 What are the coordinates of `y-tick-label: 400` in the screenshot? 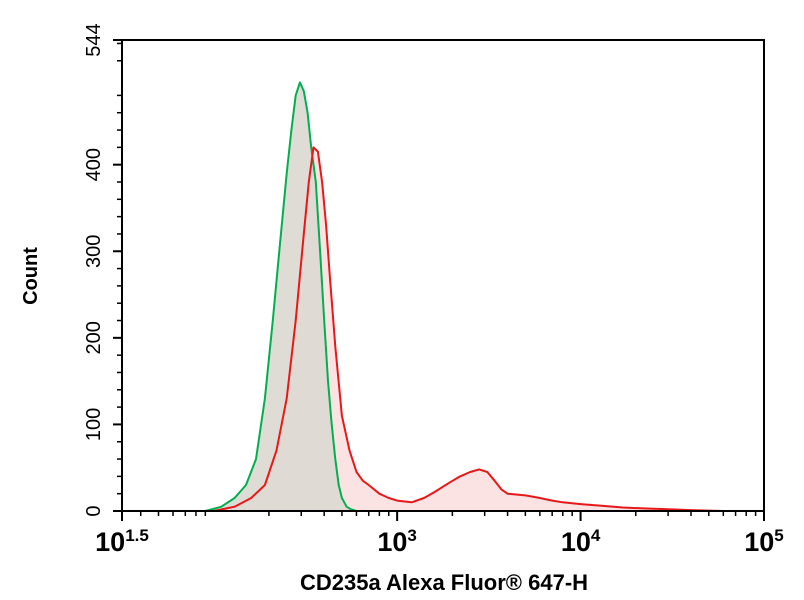 It's located at (94, 164).